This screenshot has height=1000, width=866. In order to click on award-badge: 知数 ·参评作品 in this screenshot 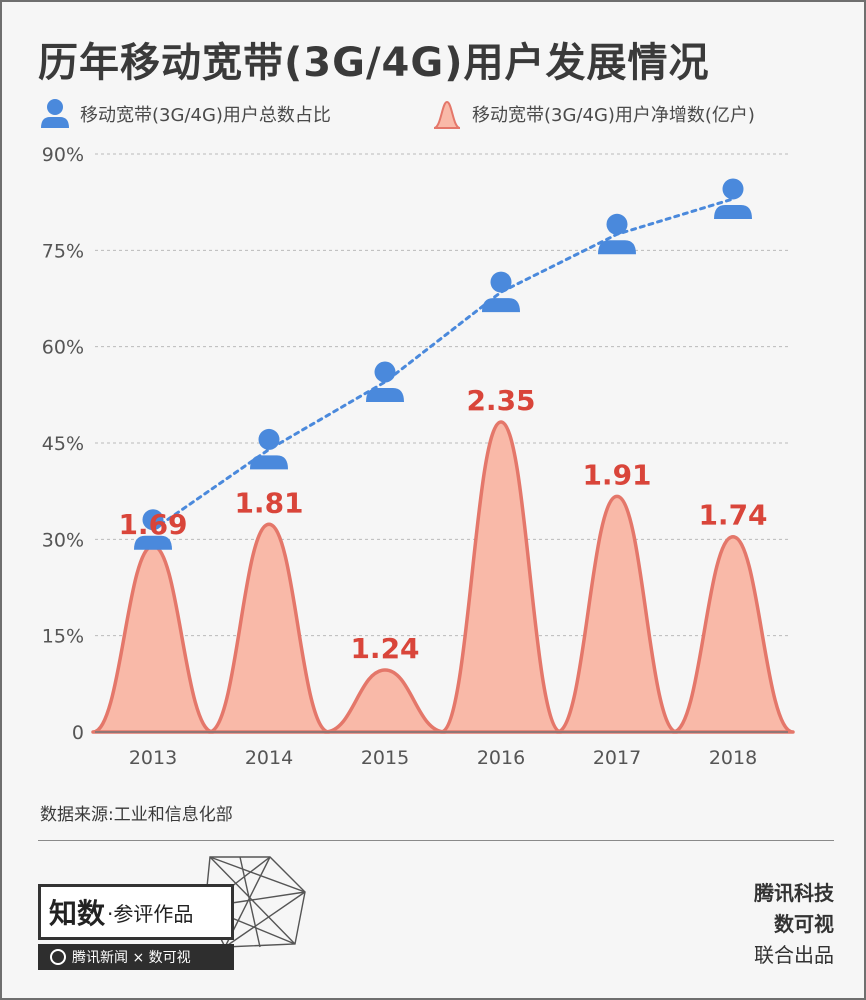, I will do `click(136, 912)`.